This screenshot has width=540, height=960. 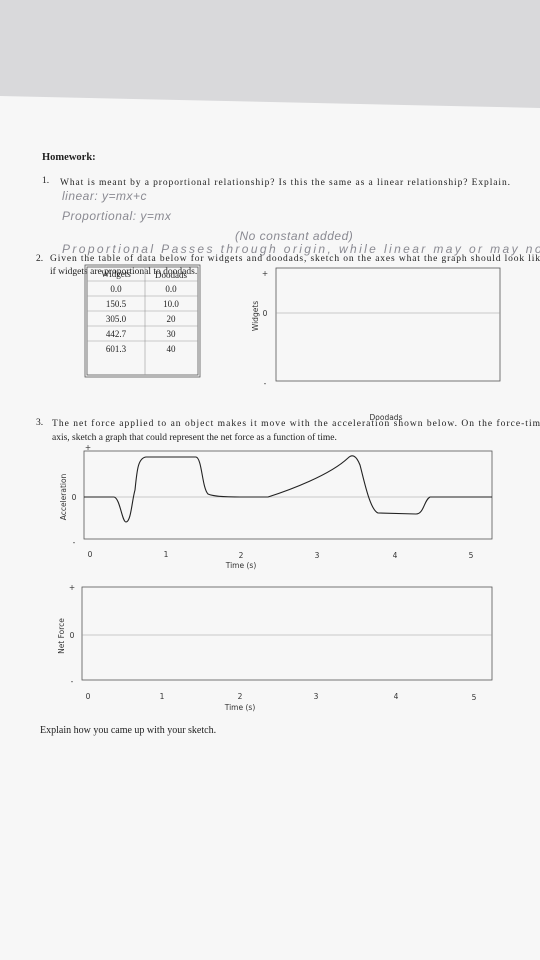 What do you see at coordinates (39, 423) in the screenshot?
I see `question-number: 3.` at bounding box center [39, 423].